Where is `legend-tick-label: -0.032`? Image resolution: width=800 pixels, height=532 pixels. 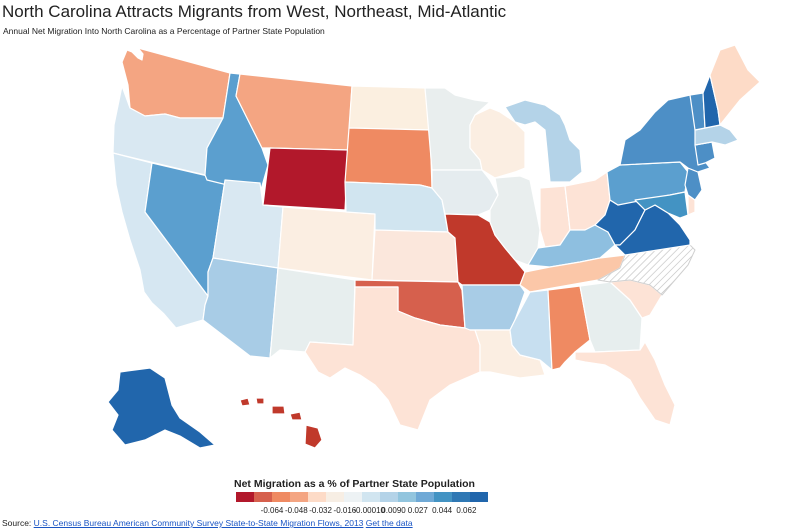
legend-tick-label: -0.032 is located at coordinates (320, 510).